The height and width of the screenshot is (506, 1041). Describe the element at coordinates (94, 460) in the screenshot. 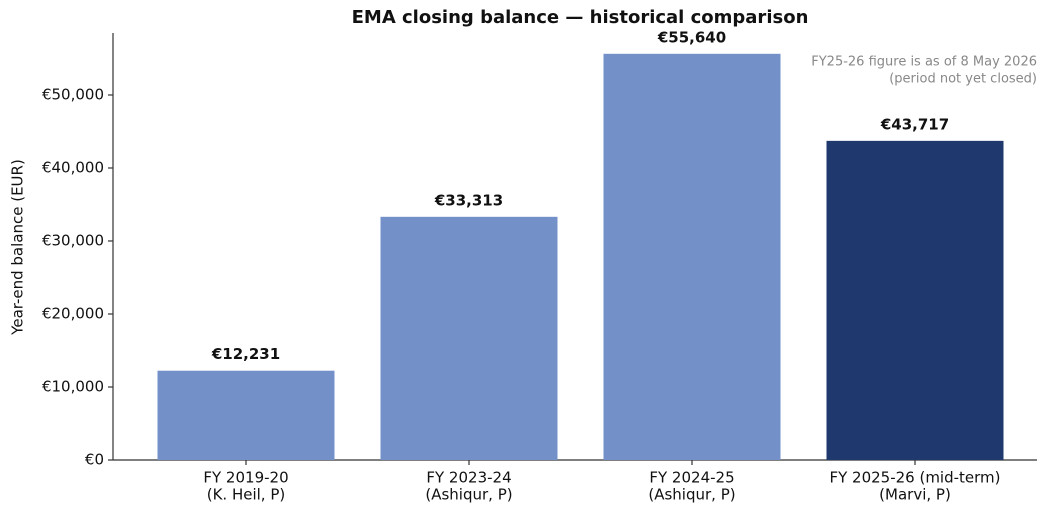

I see `y-tick-label: €0` at that location.